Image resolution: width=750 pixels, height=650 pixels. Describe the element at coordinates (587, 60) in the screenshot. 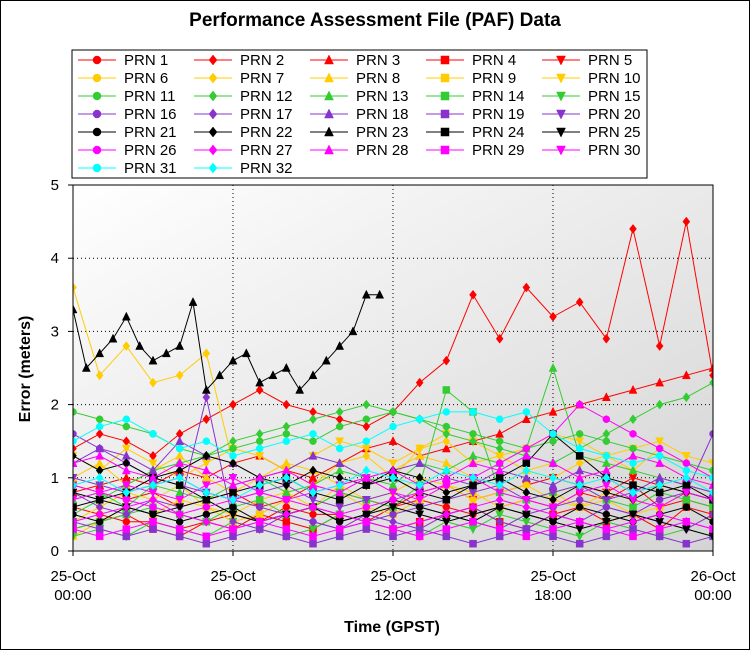

I see `legend-item: PRN 5` at that location.